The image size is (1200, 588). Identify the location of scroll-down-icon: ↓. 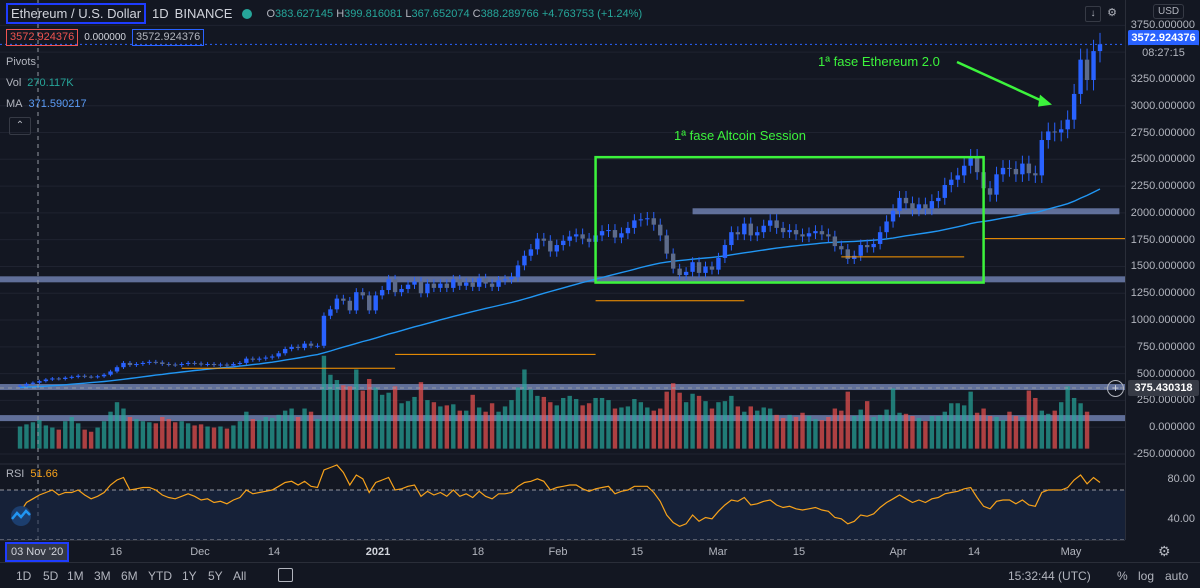
(1093, 14).